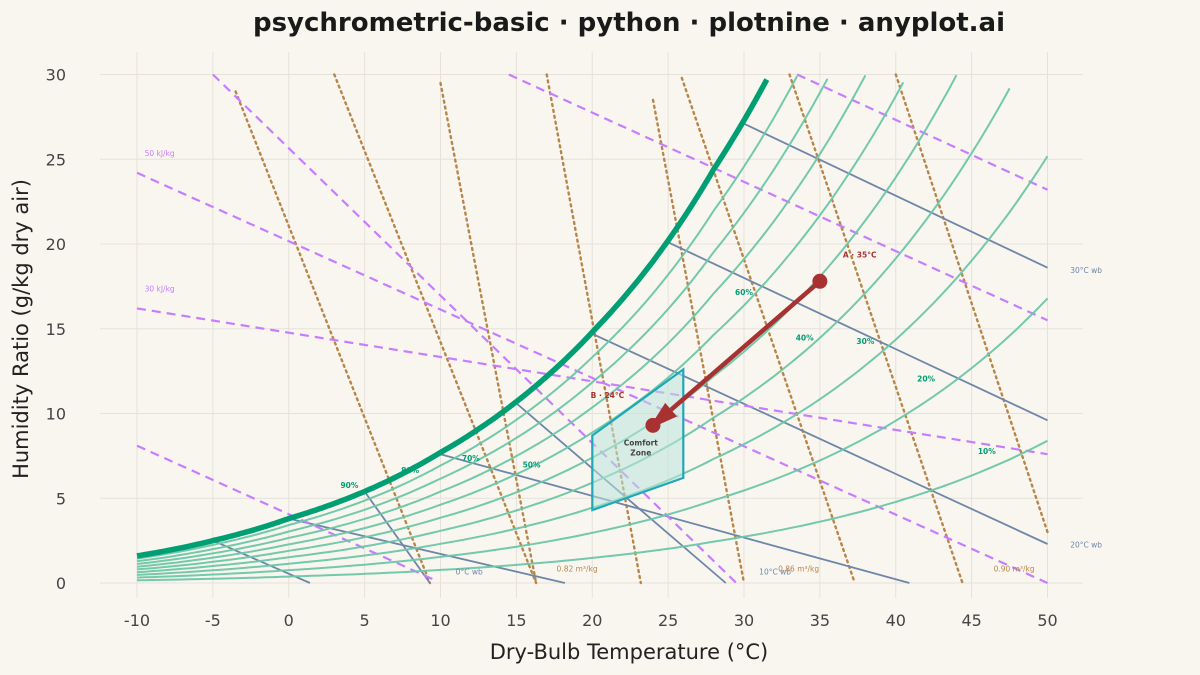 The height and width of the screenshot is (675, 1200). Describe the element at coordinates (160, 153) in the screenshot. I see `enthalpy-label: 50 kJ/kg` at that location.